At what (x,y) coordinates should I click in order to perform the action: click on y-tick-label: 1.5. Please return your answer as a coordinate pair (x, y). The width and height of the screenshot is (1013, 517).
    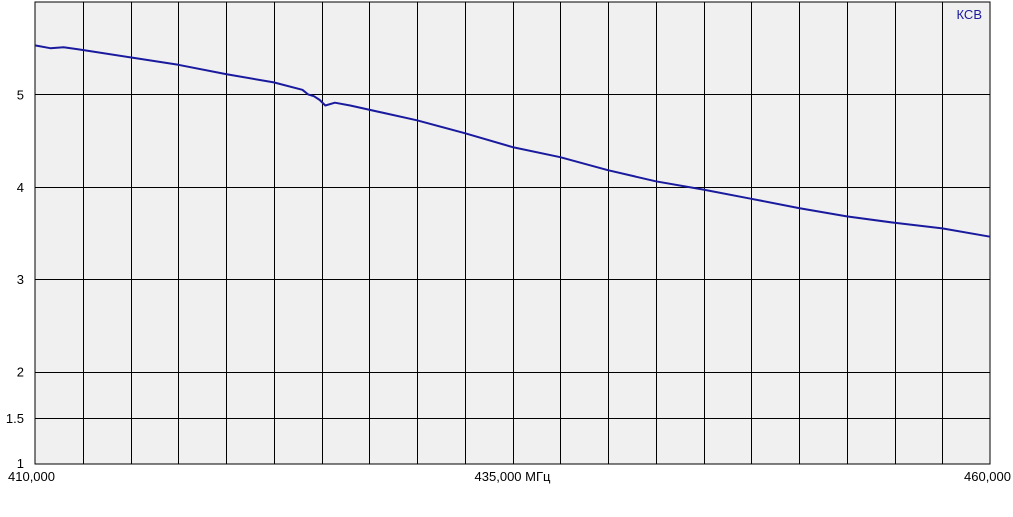
    Looking at the image, I should click on (15, 418).